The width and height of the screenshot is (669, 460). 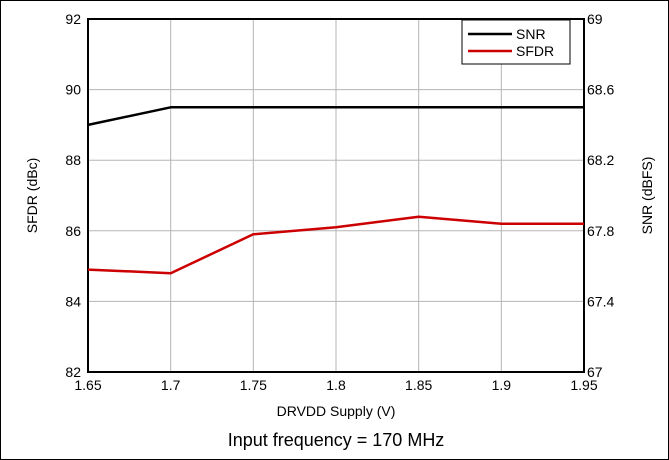 I want to click on y-right-tick-label: 68.6, so click(x=600, y=90).